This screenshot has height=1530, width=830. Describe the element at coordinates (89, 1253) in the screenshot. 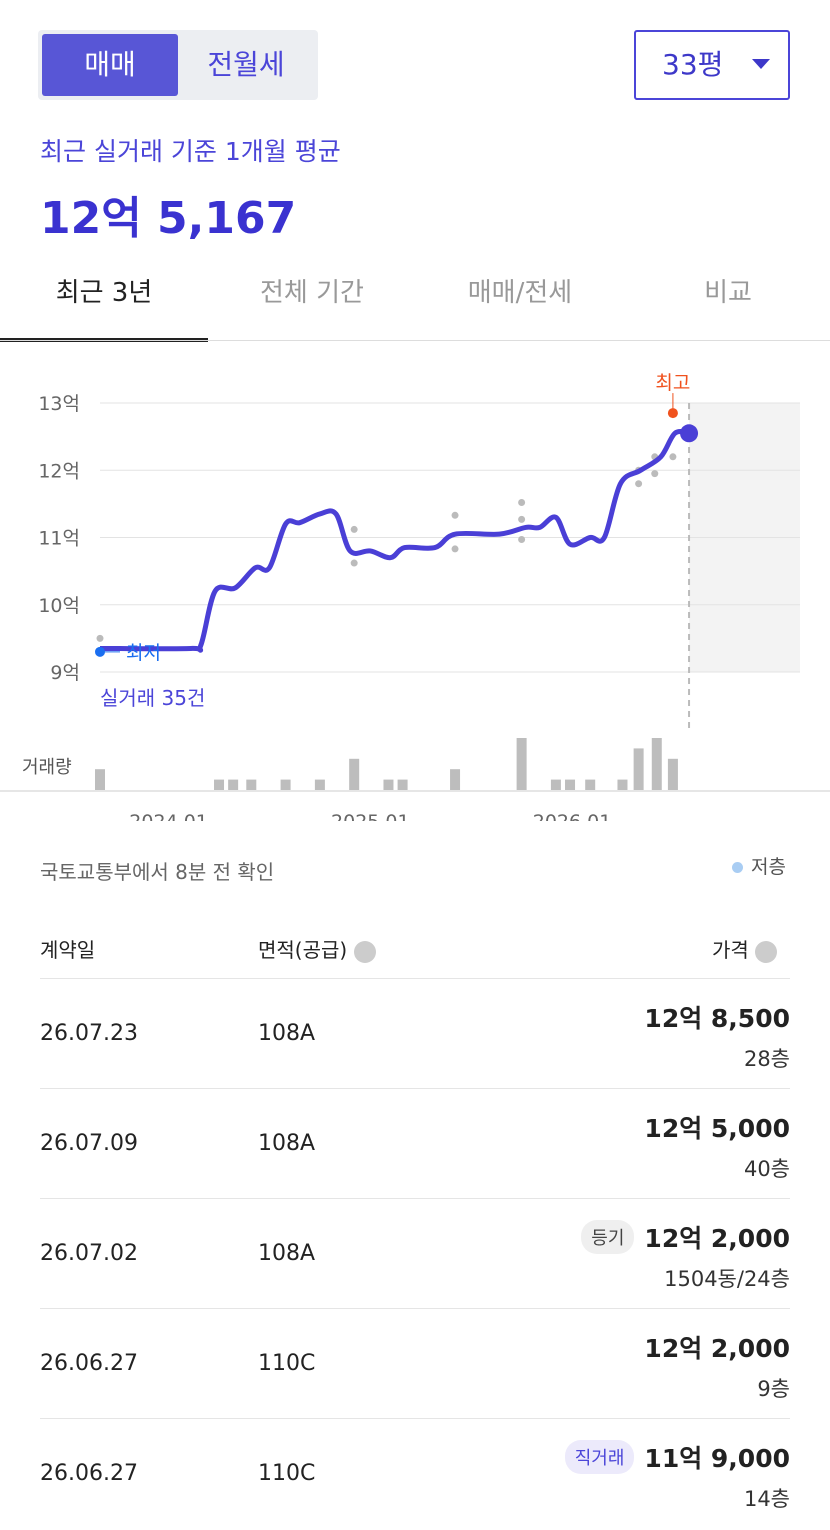

I see `date: 26.07.02` at that location.